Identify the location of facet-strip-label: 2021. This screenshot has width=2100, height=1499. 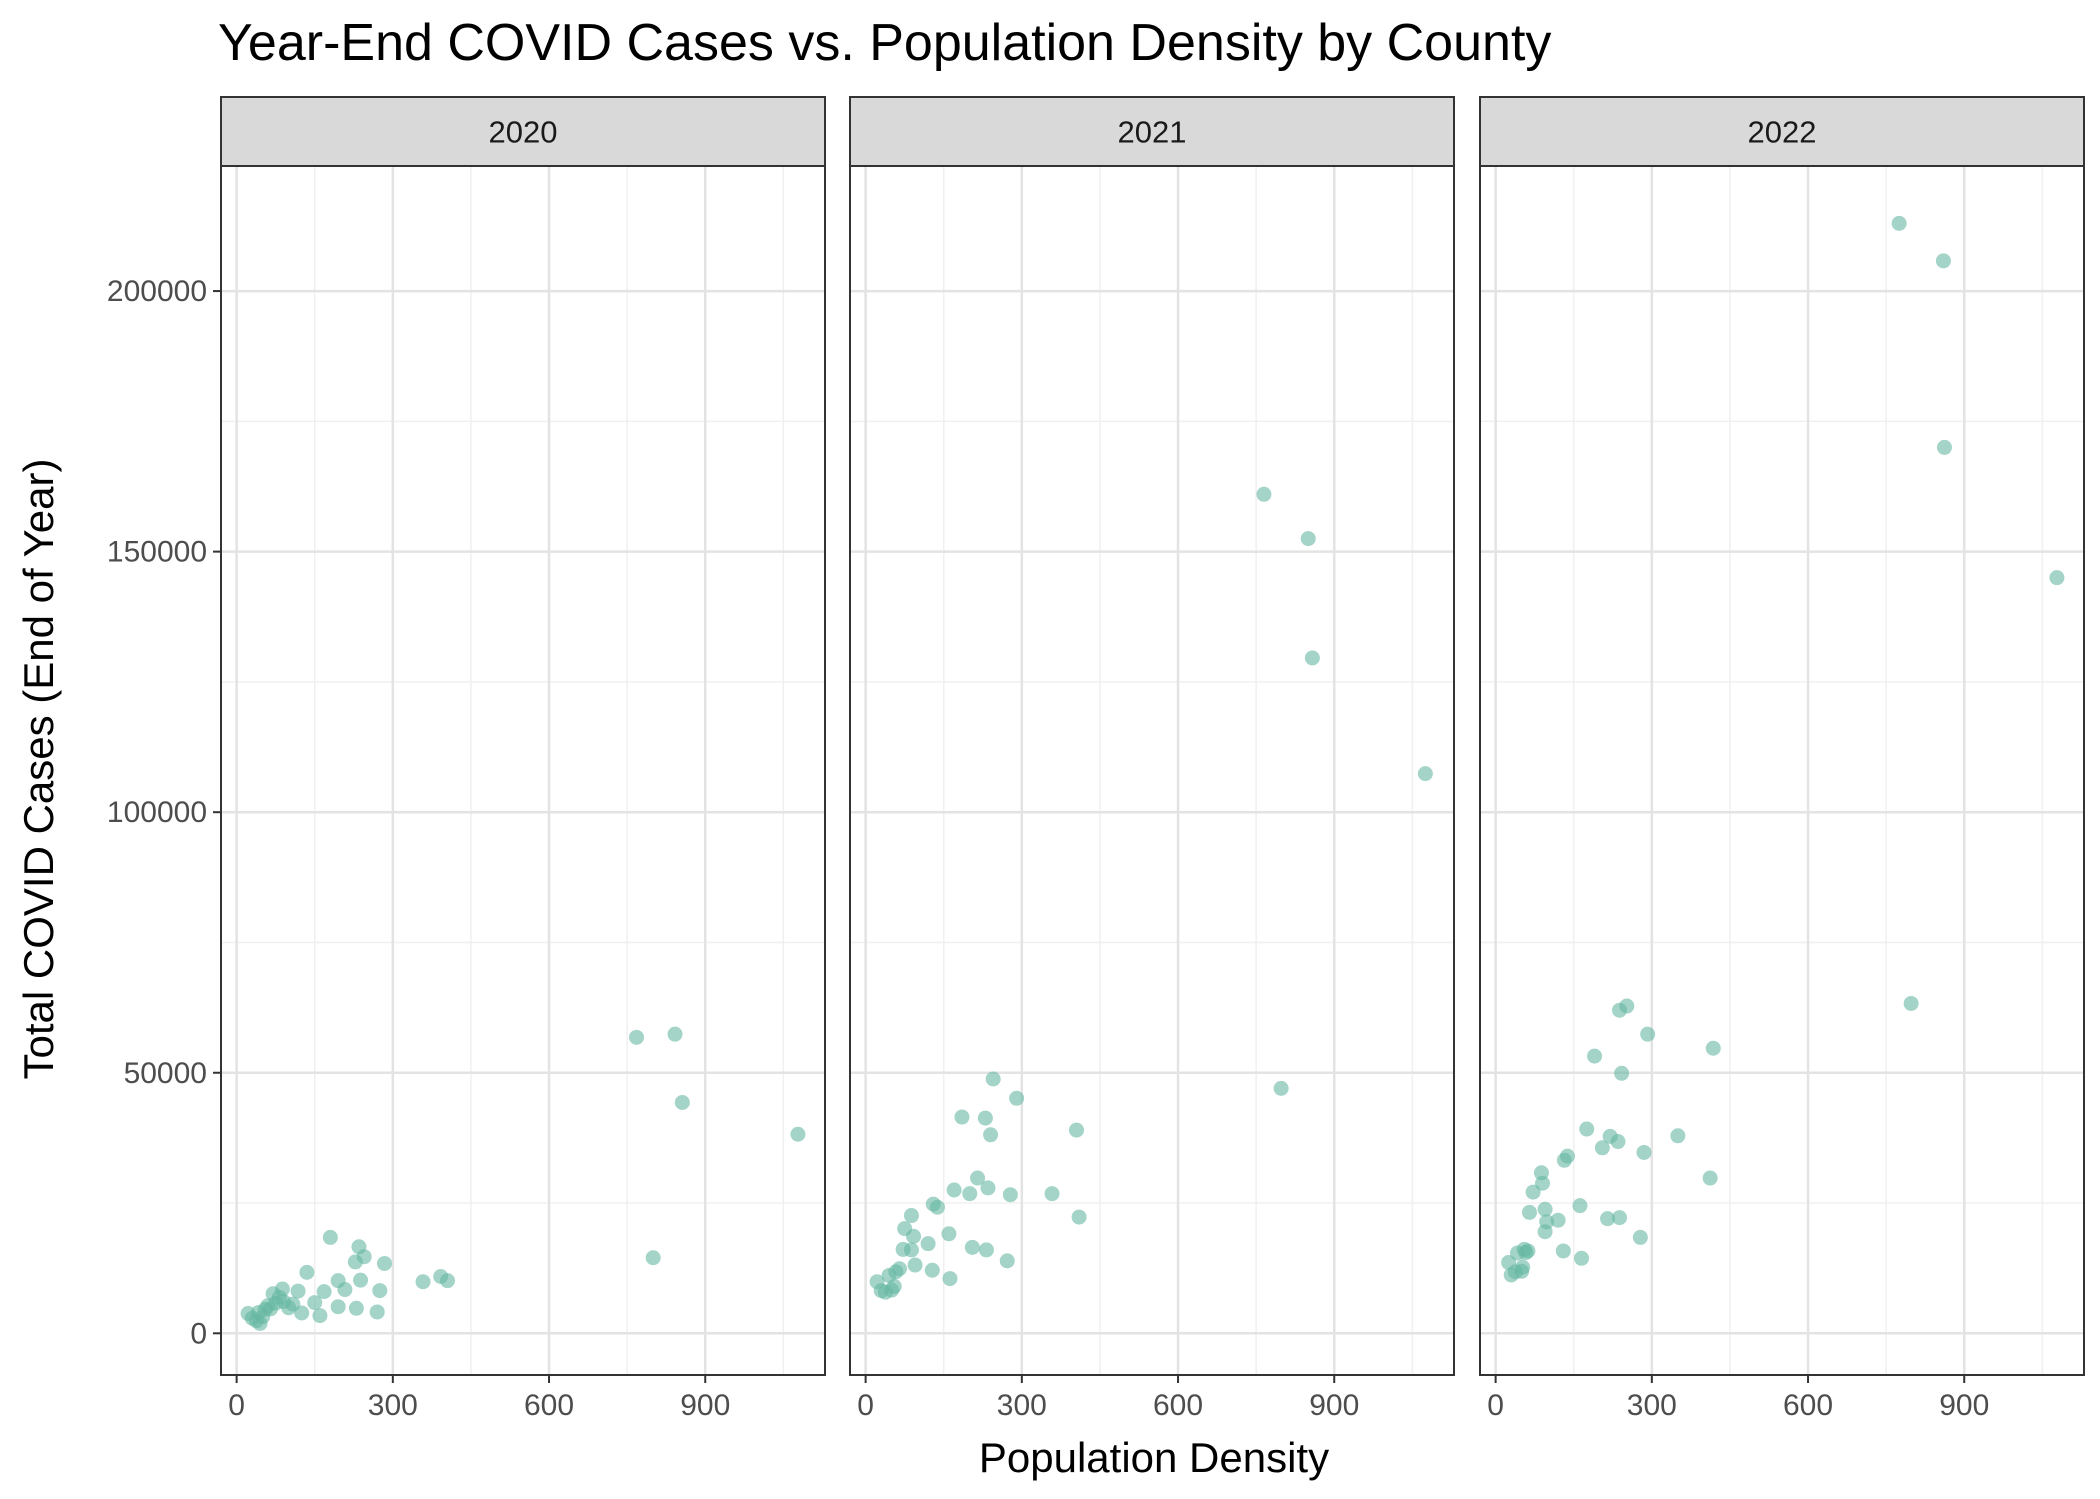
(1152, 132).